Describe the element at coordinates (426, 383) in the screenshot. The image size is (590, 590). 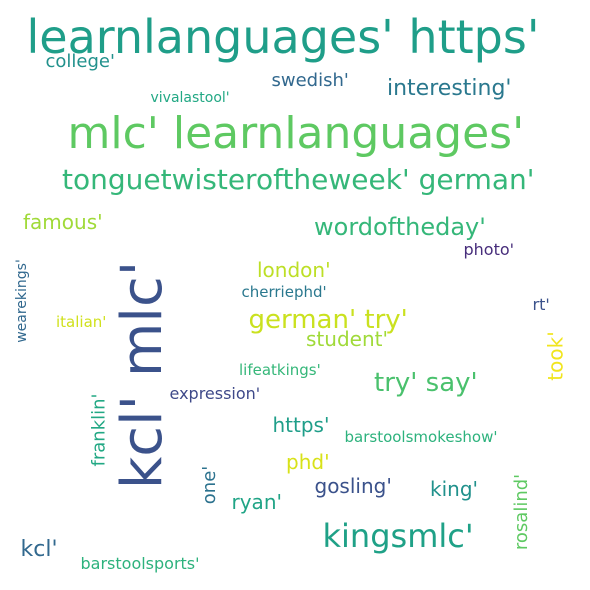
I see `word-try-say: try' say'` at that location.